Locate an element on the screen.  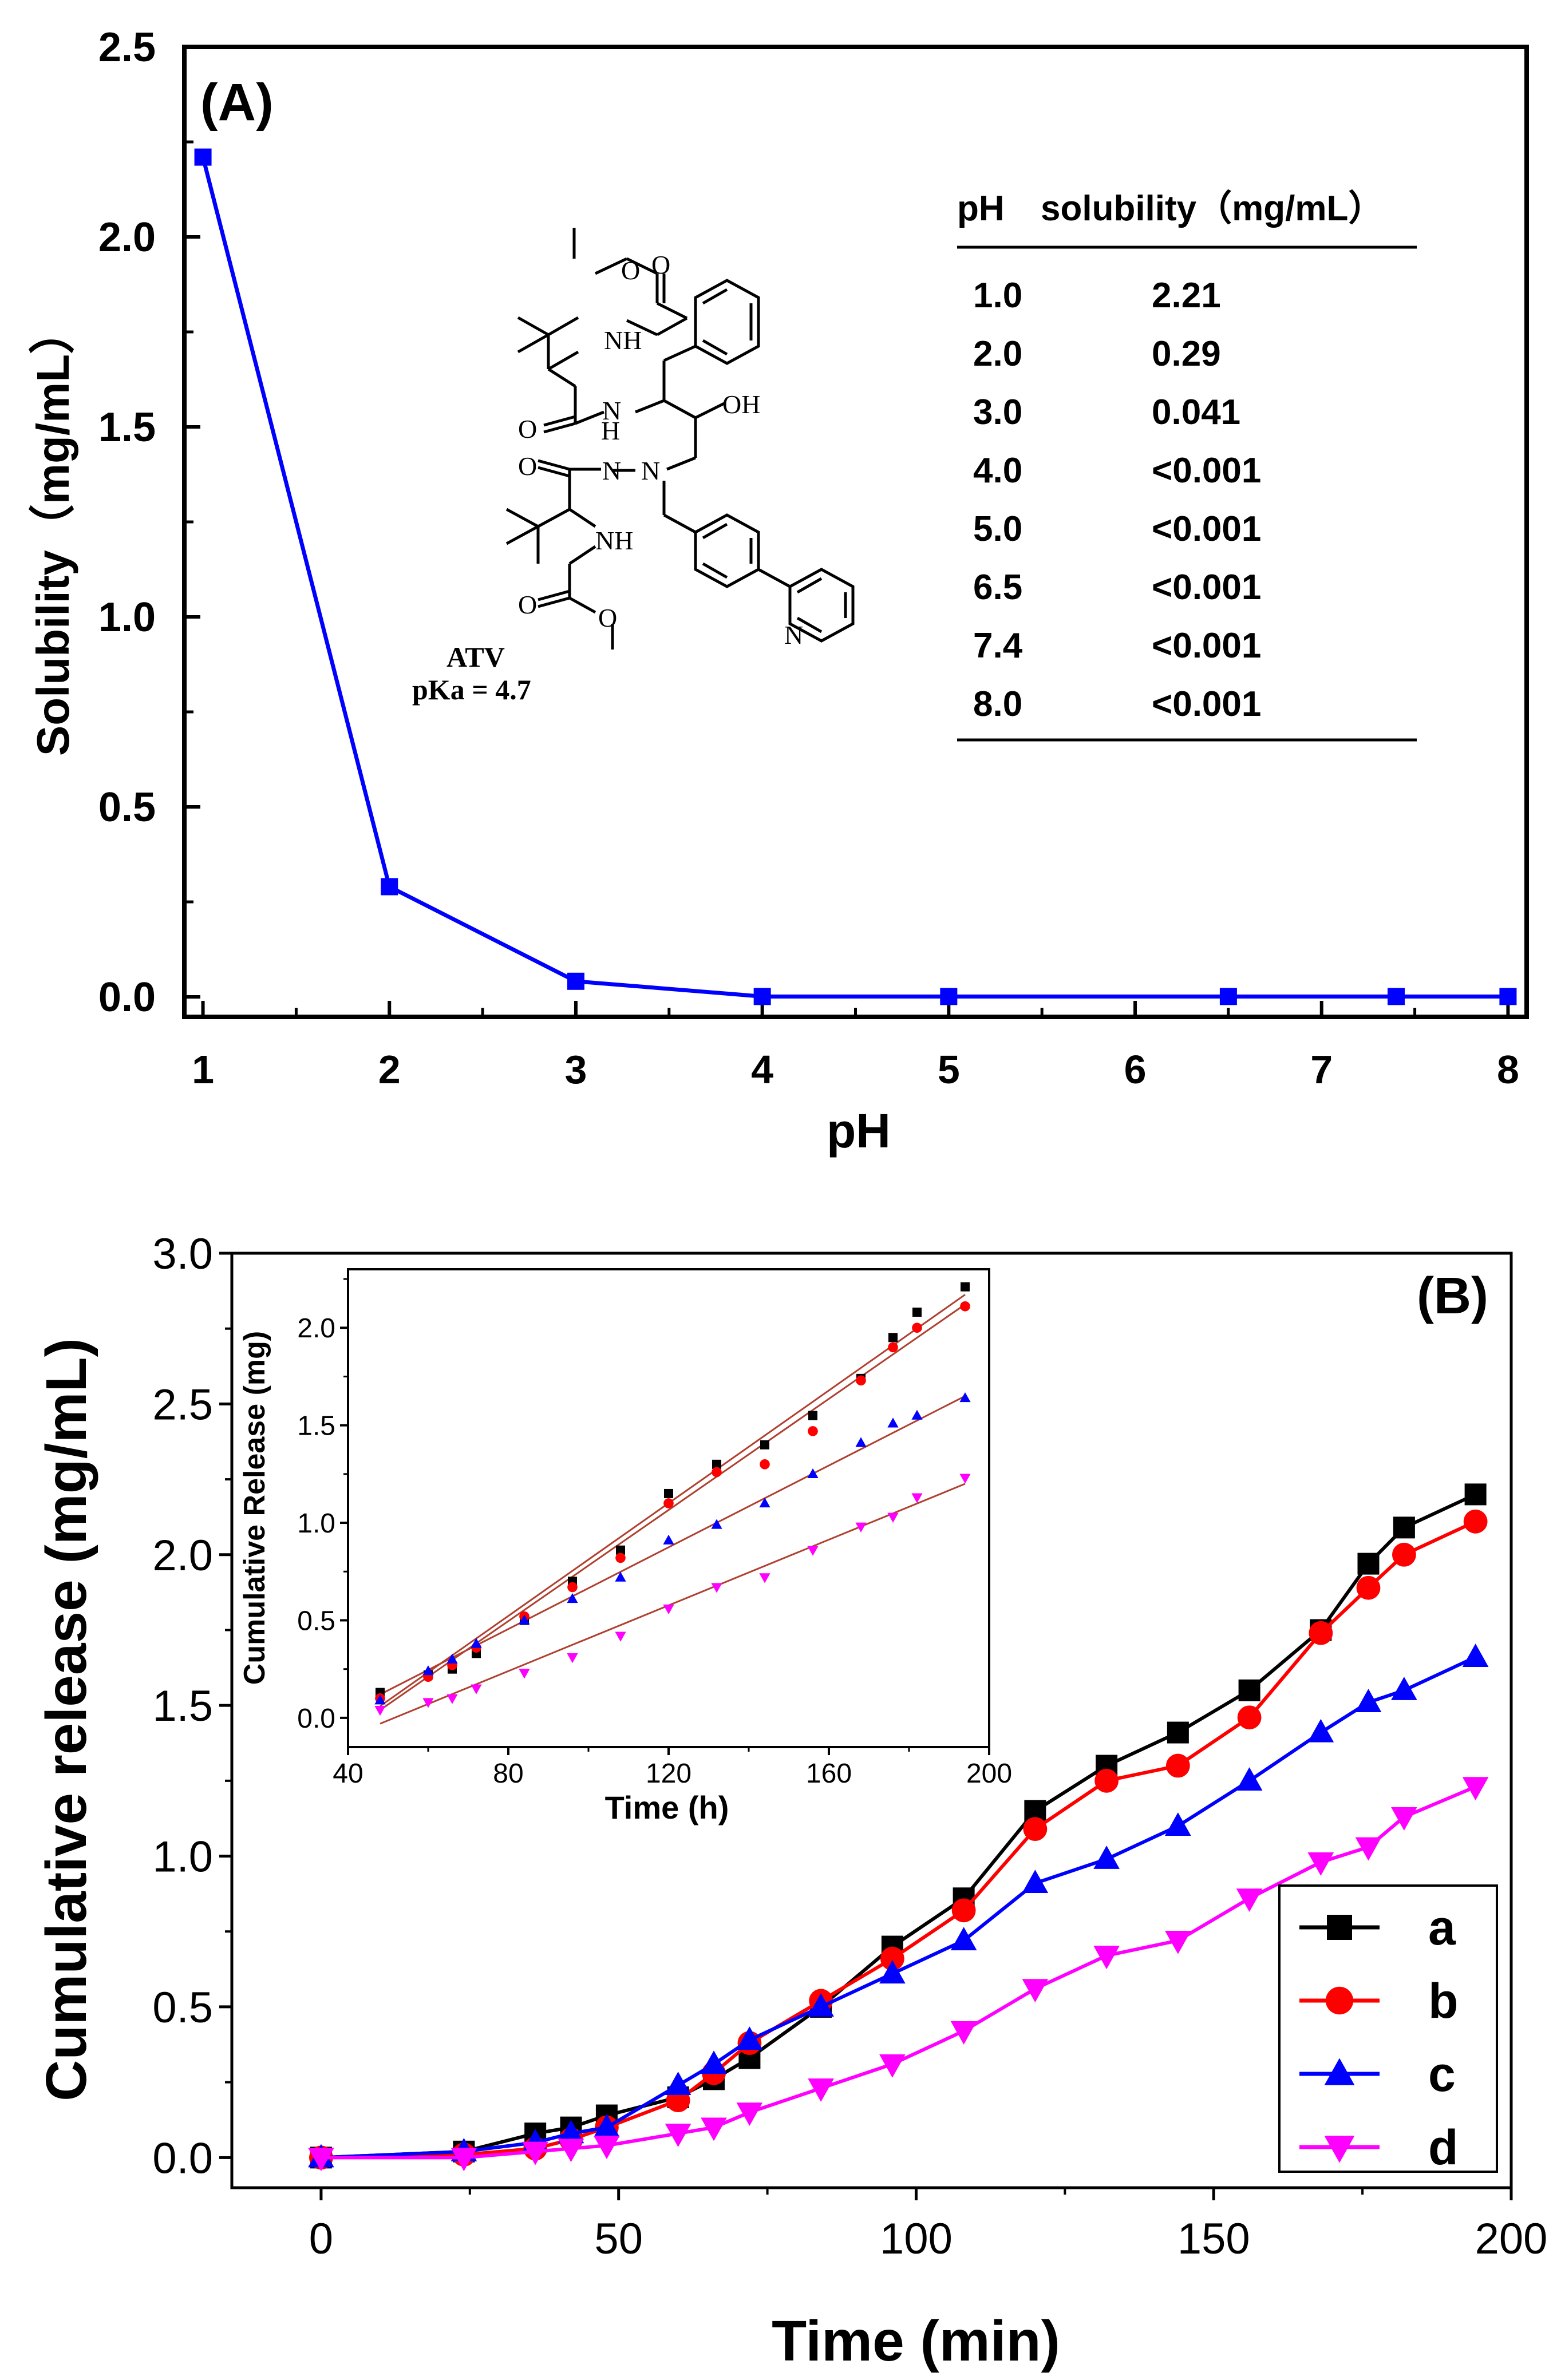
table-cell-ph: 2.0 is located at coordinates (997, 354).